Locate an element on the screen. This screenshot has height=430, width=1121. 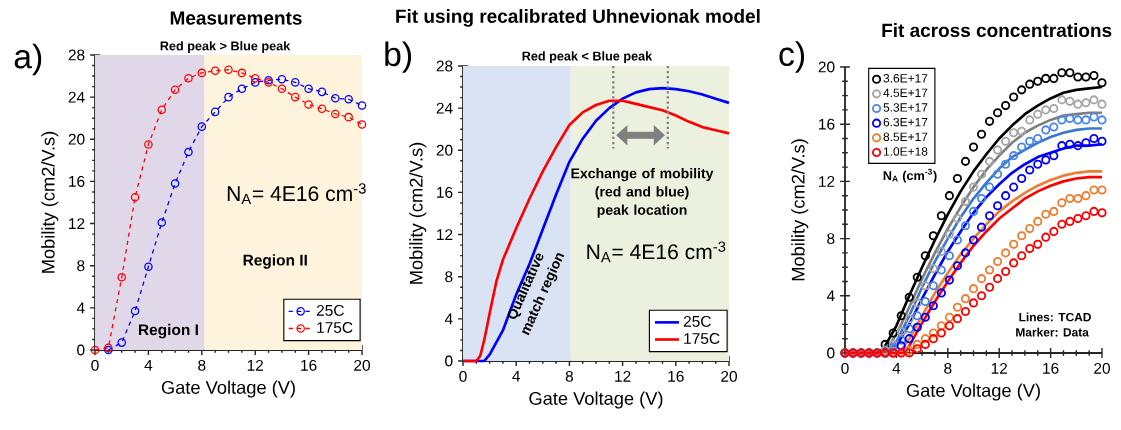
text: c) is located at coordinates (792, 57).